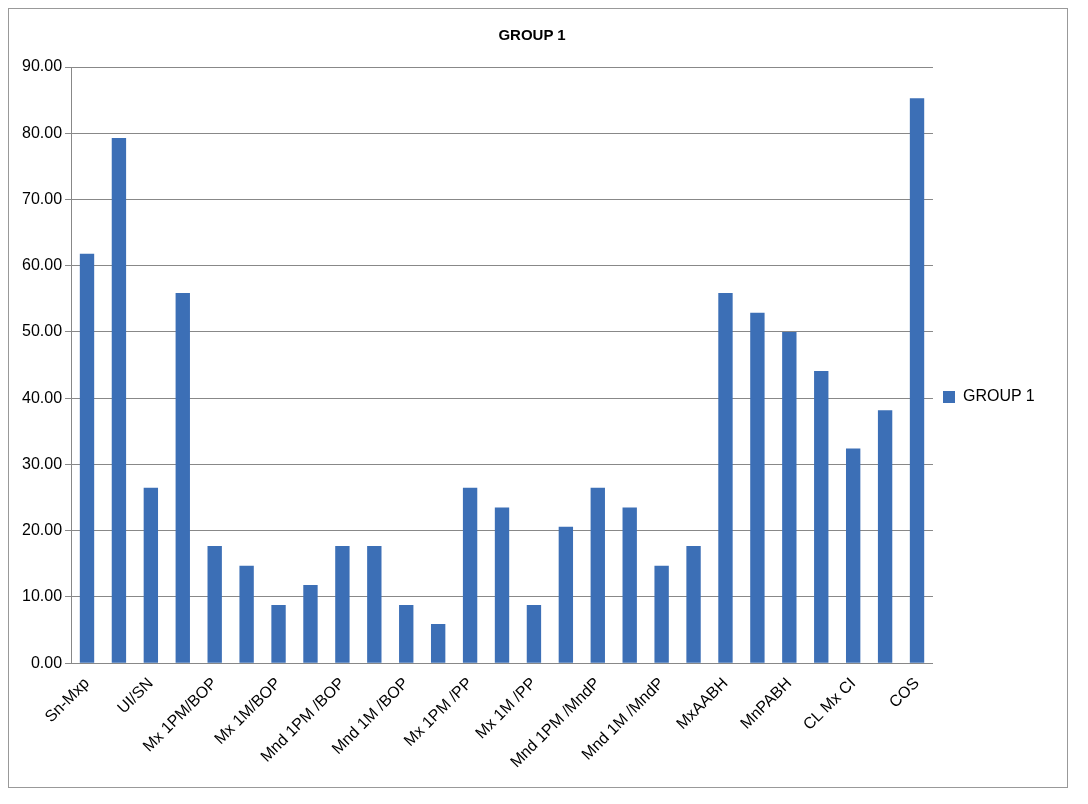 The height and width of the screenshot is (804, 1088). Describe the element at coordinates (42, 463) in the screenshot. I see `y-tick-label: 30.00` at that location.